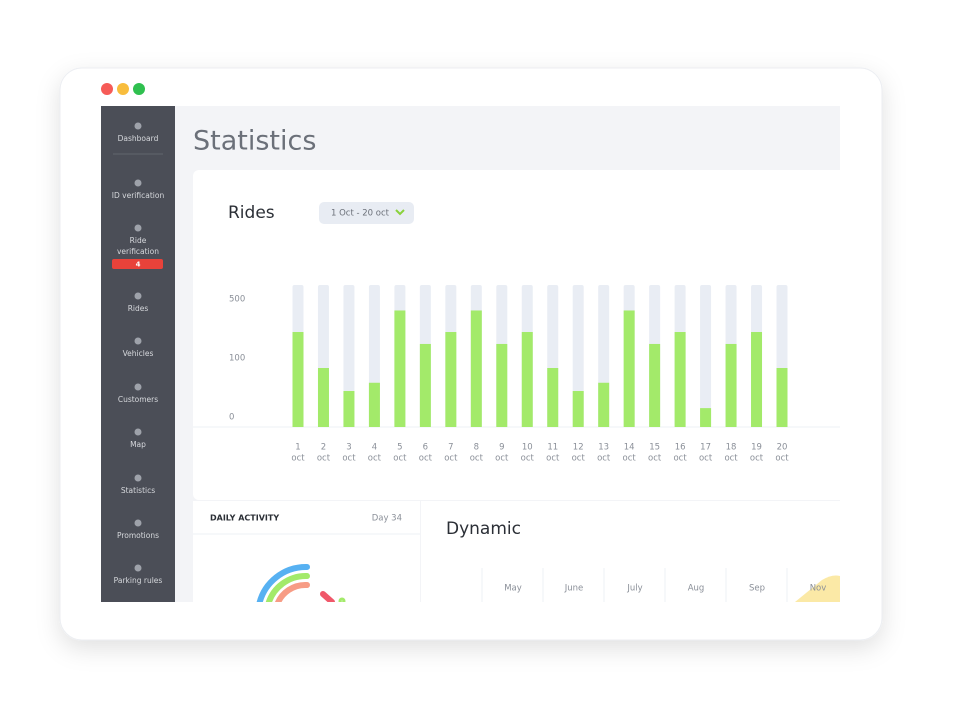  What do you see at coordinates (107, 89) in the screenshot?
I see `close-dot` at bounding box center [107, 89].